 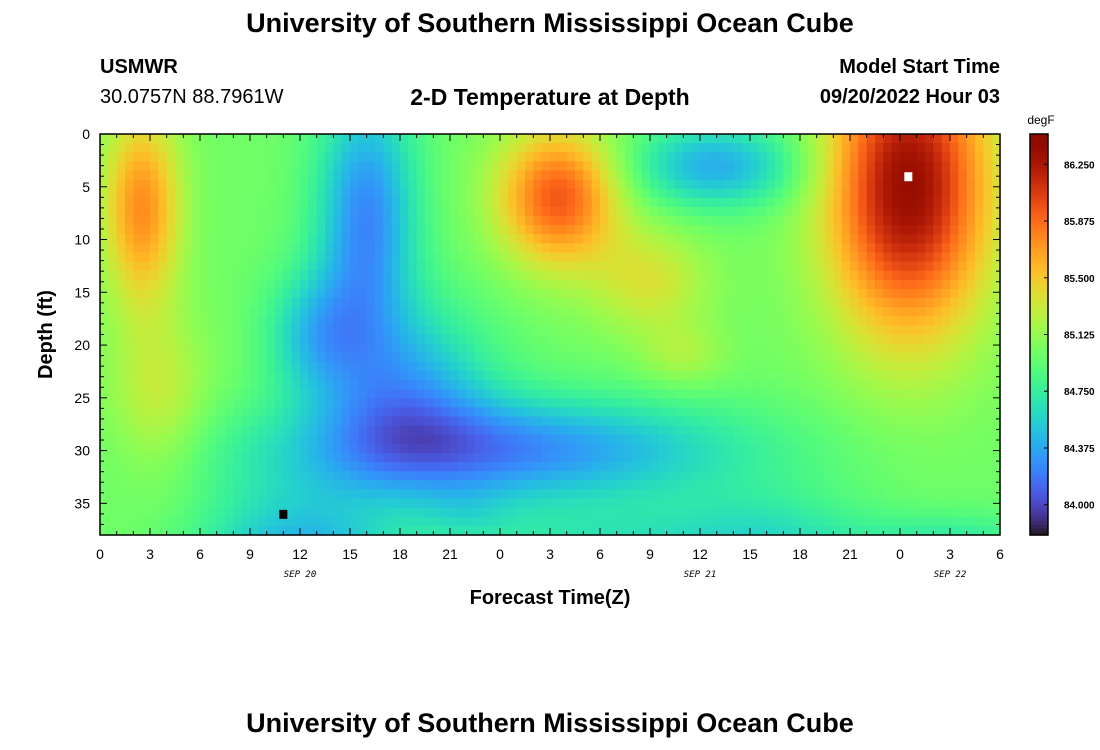 I want to click on y-tick-label: 30, so click(x=82, y=451).